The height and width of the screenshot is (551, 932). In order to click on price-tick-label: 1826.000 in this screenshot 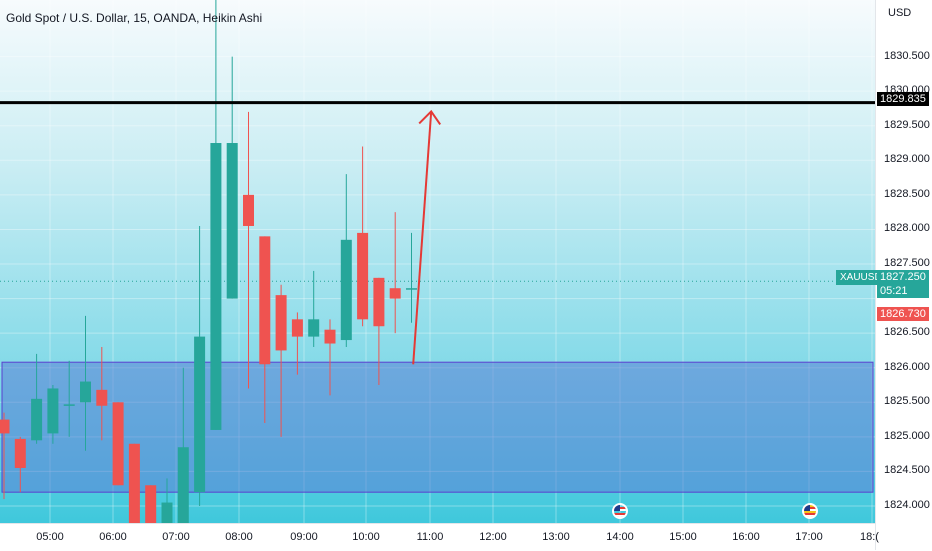, I will do `click(907, 366)`.